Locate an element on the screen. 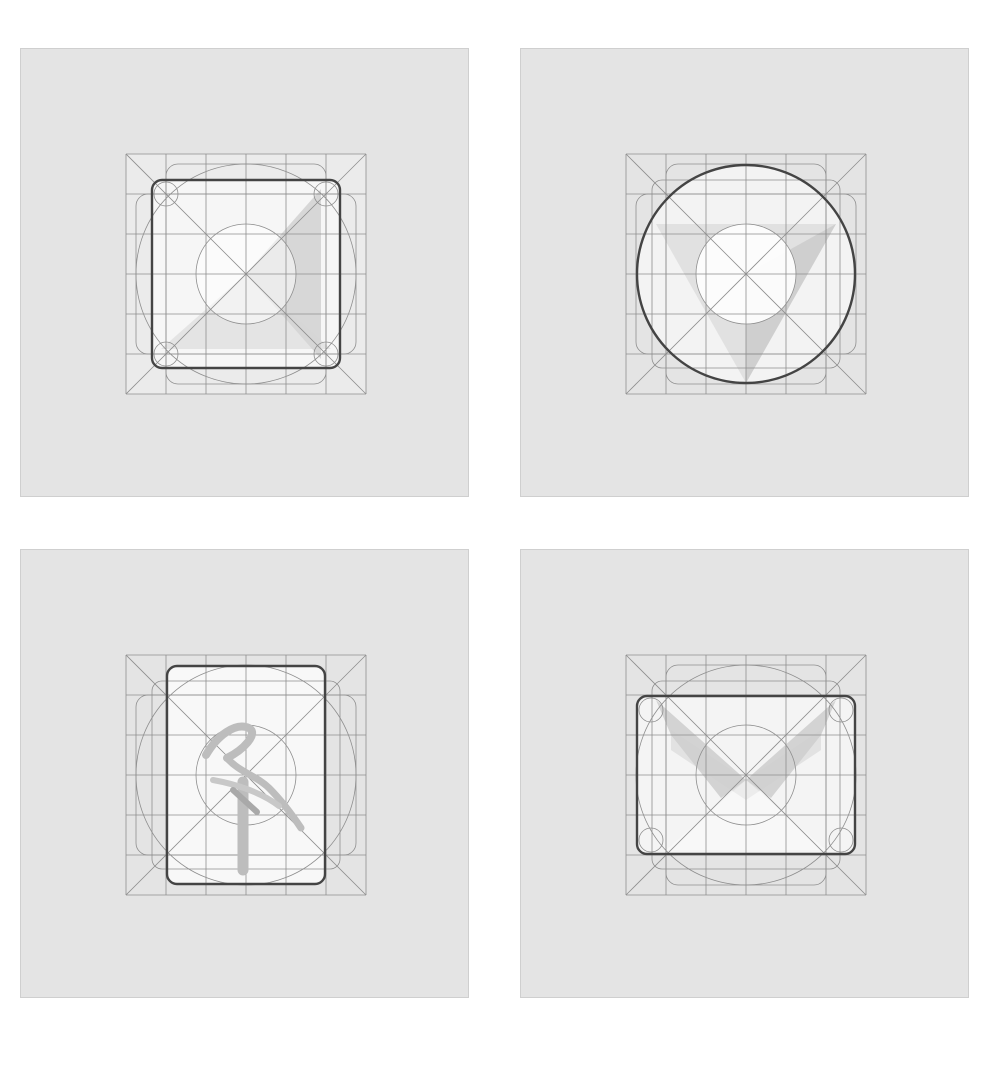  keyline-rounded-square is located at coordinates (246, 274).